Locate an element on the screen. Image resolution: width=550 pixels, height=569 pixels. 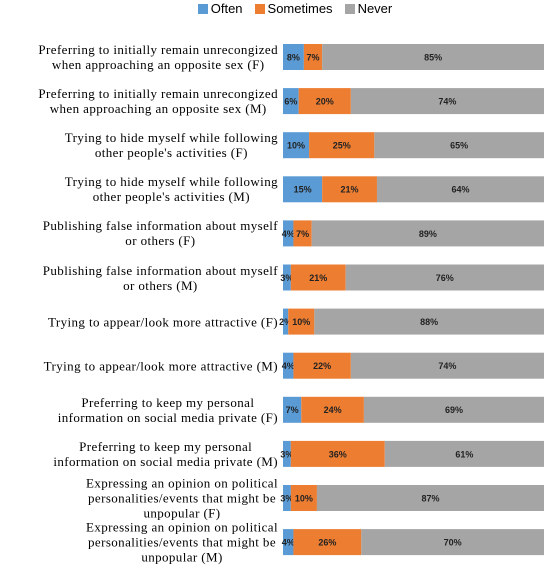
value-label: 22% is located at coordinates (322, 366).